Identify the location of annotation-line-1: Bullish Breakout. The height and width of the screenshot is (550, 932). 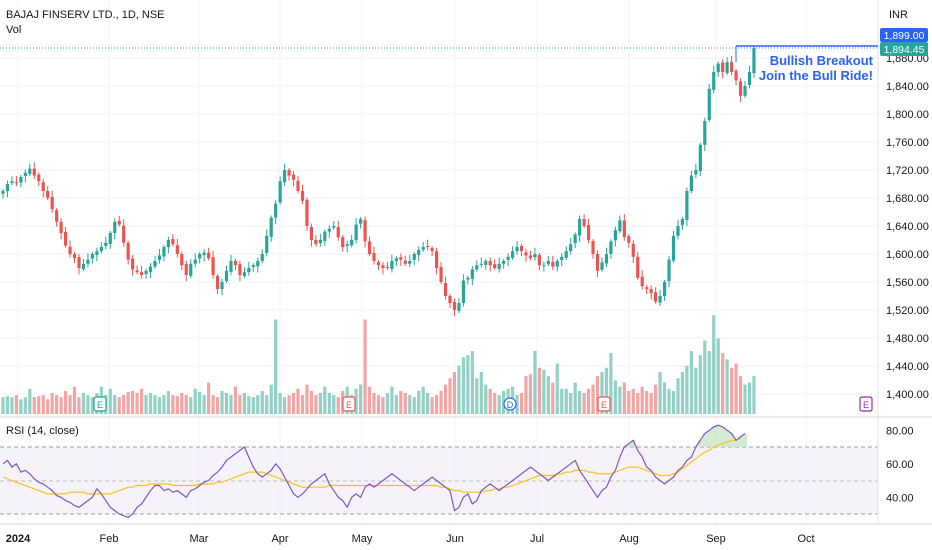
(822, 60).